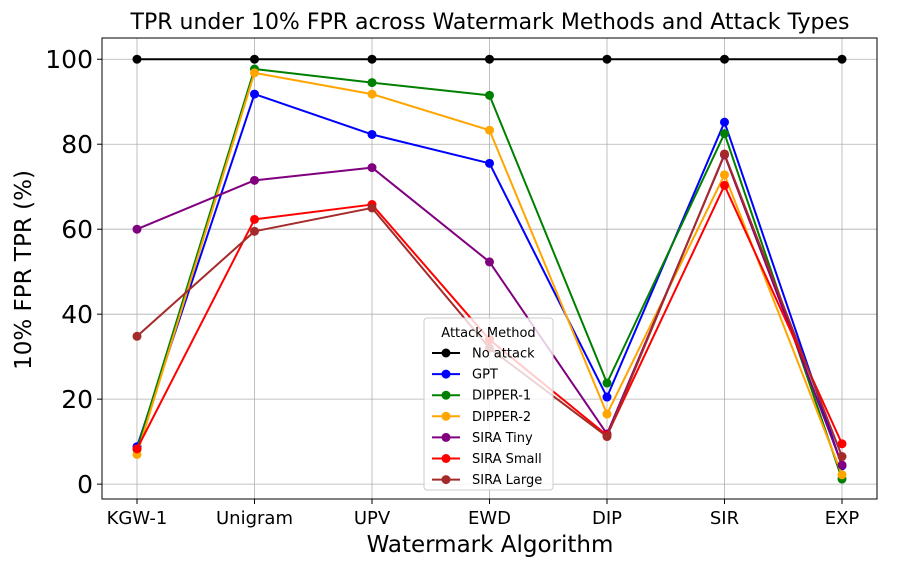  I want to click on series-no-attack, so click(489, 59).